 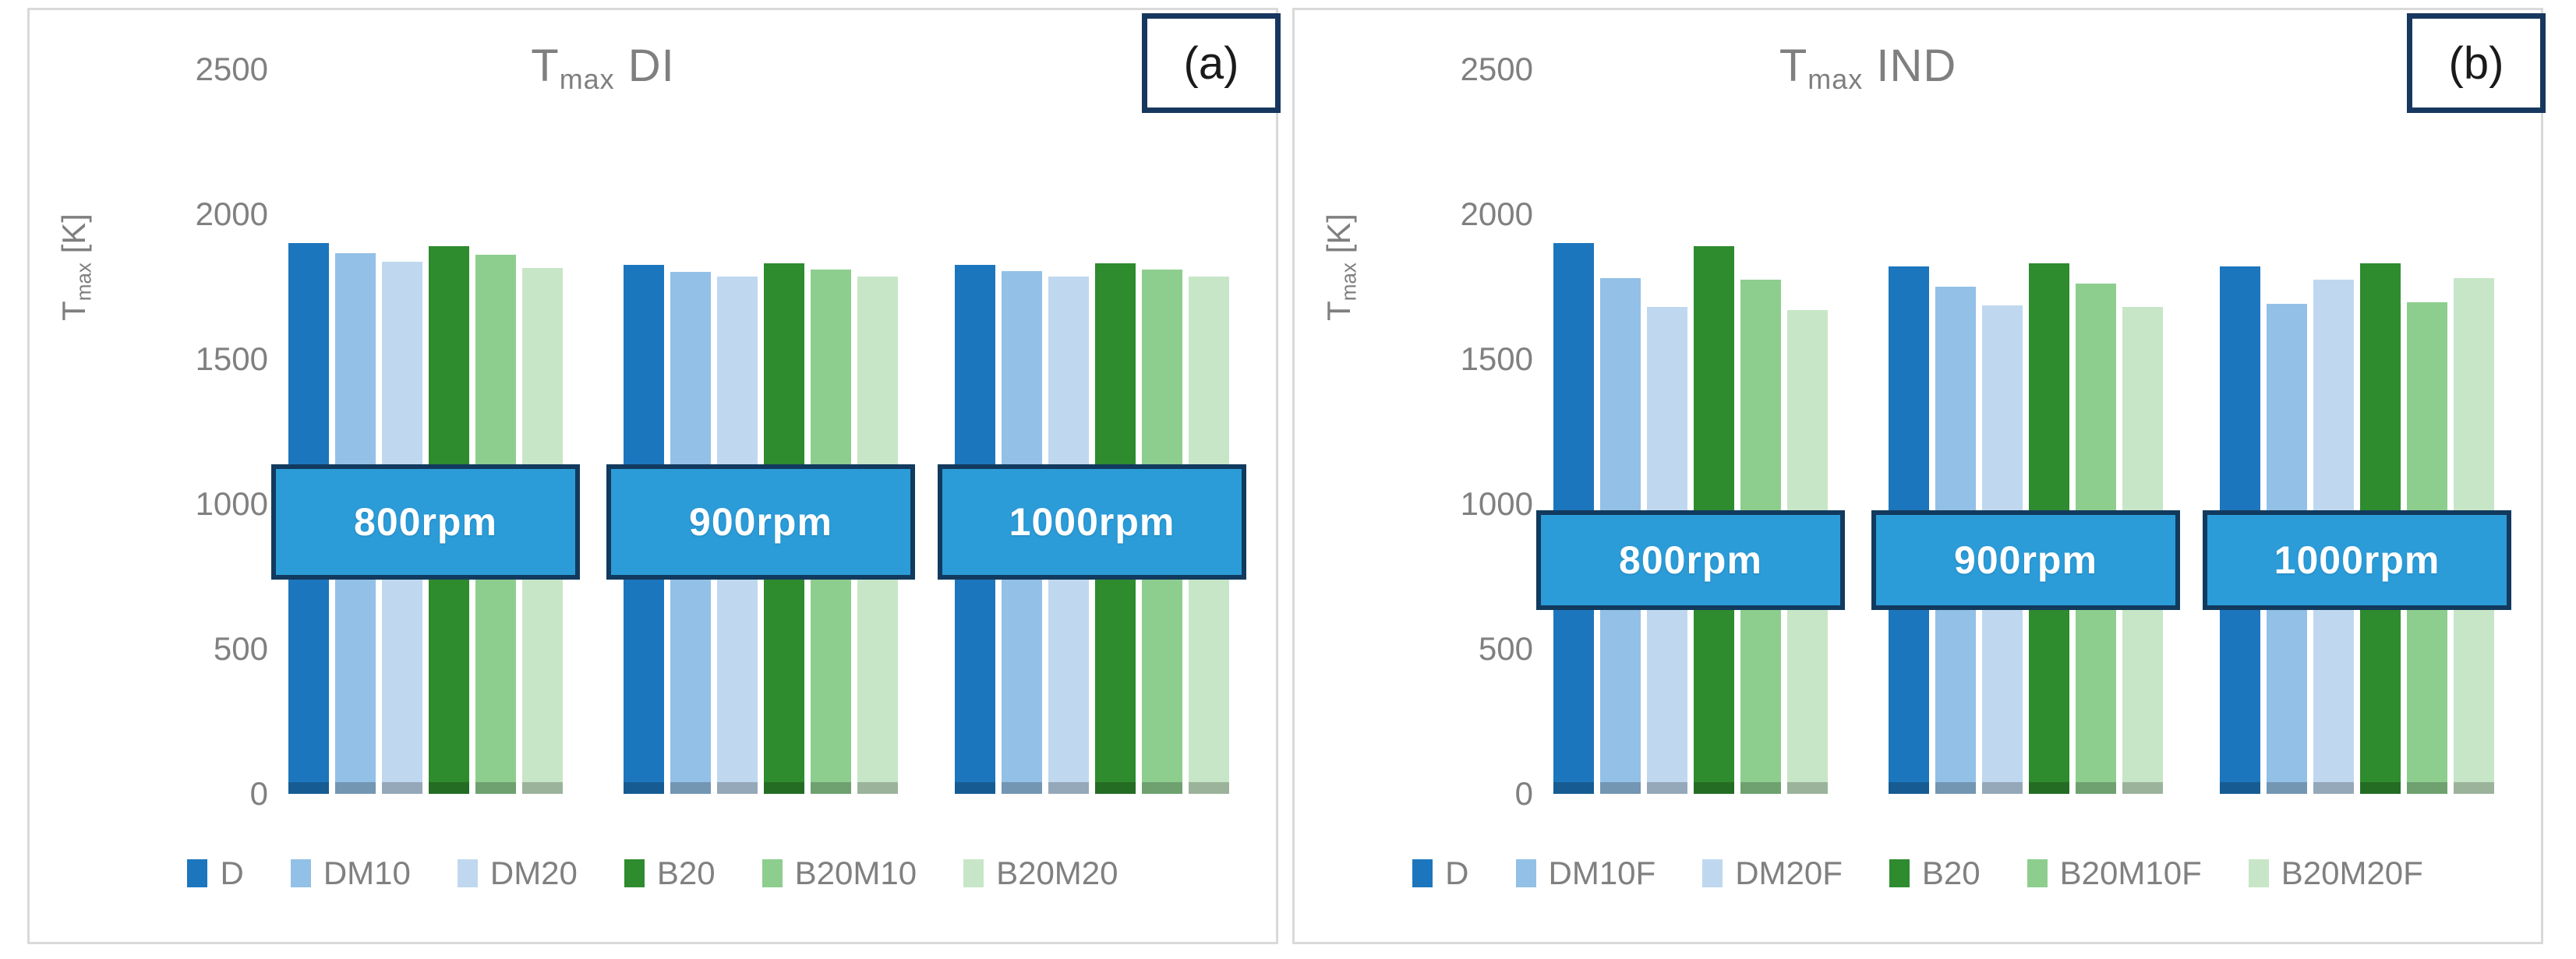 I want to click on legend-label: DM10F, so click(x=1602, y=873).